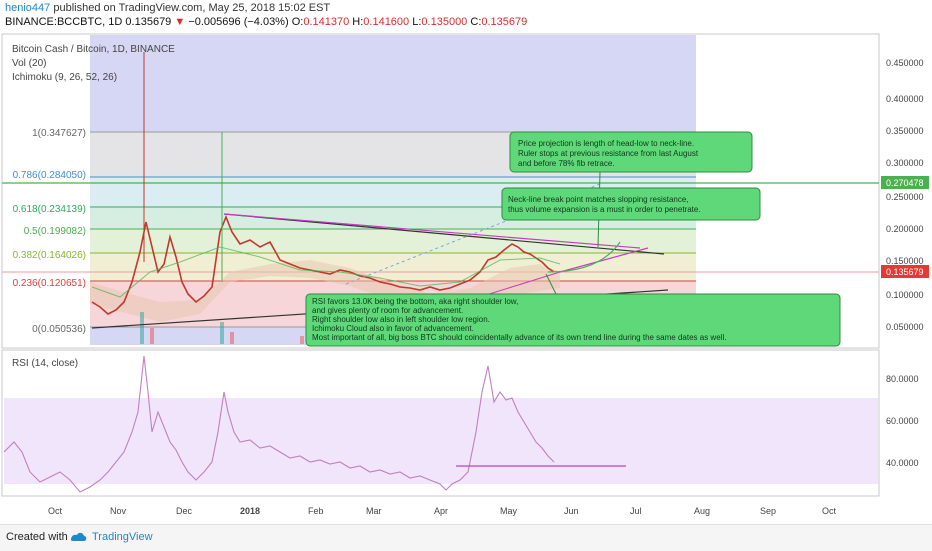  I want to click on fib-label-1: 1(0.347627), so click(59, 133).